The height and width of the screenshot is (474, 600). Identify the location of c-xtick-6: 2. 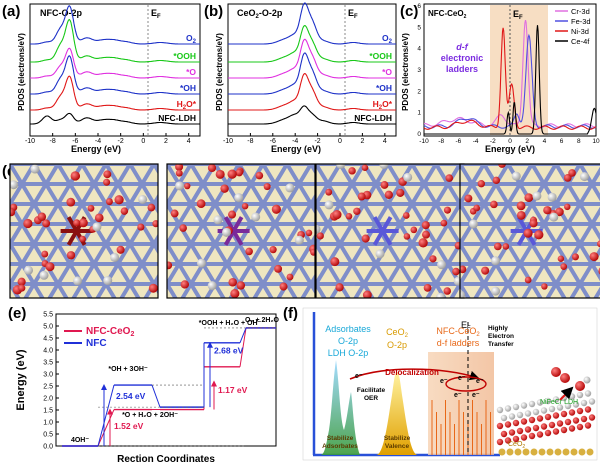
(527, 141).